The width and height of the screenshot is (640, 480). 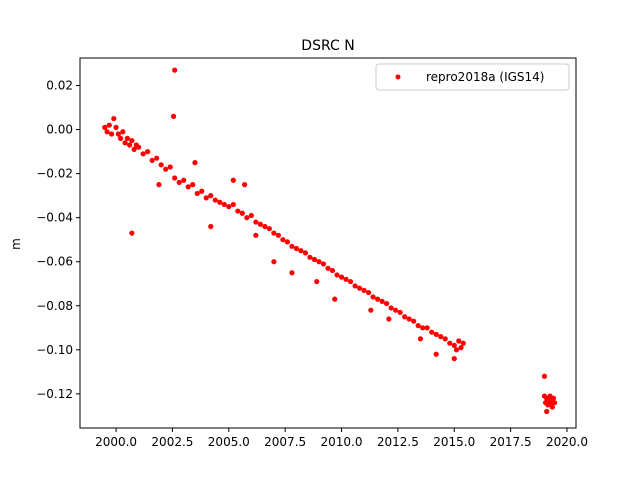 I want to click on y-tick-label: −0.12, so click(x=54, y=394).